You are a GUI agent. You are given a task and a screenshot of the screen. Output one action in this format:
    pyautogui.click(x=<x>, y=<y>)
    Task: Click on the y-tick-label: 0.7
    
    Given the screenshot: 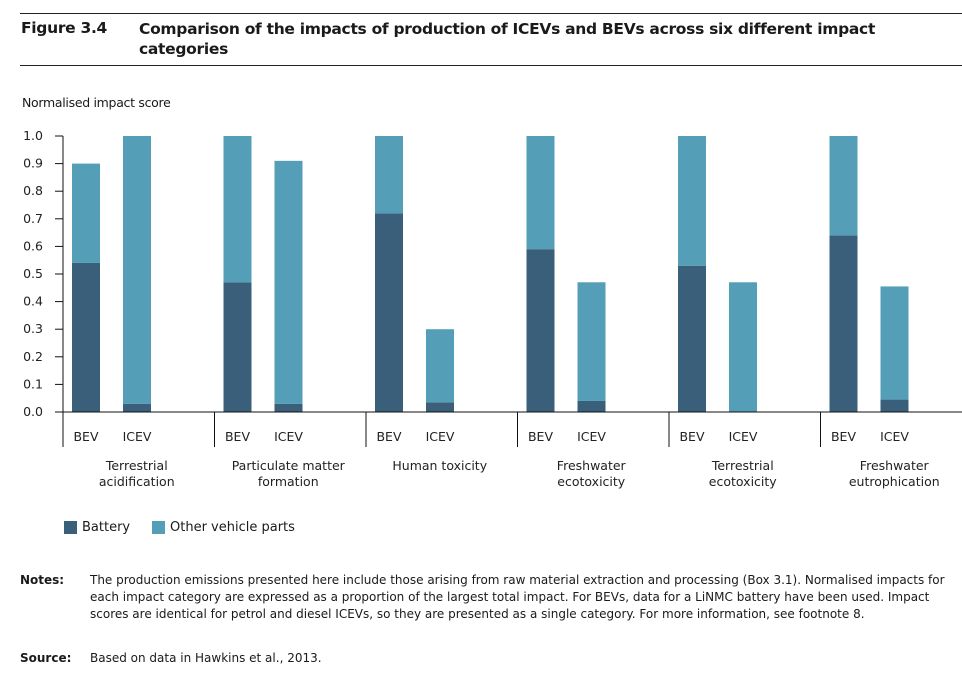 What is the action you would take?
    pyautogui.click(x=33, y=218)
    